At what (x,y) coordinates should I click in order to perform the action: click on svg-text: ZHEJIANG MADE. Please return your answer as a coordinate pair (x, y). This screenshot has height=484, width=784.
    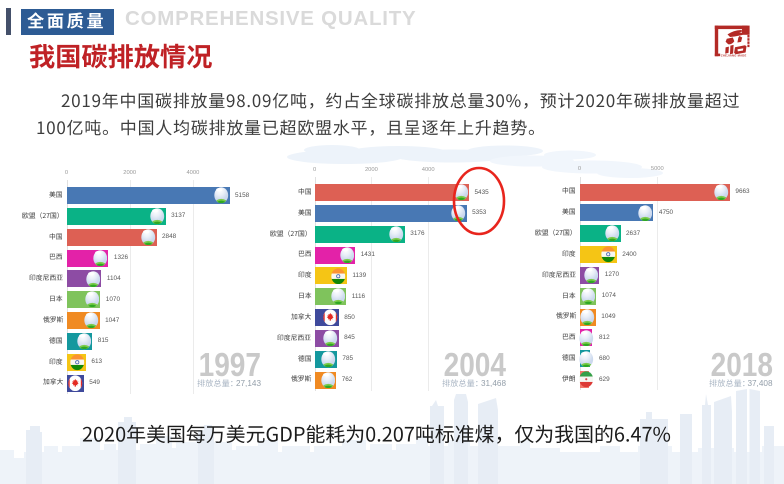
    Looking at the image, I should click on (734, 55).